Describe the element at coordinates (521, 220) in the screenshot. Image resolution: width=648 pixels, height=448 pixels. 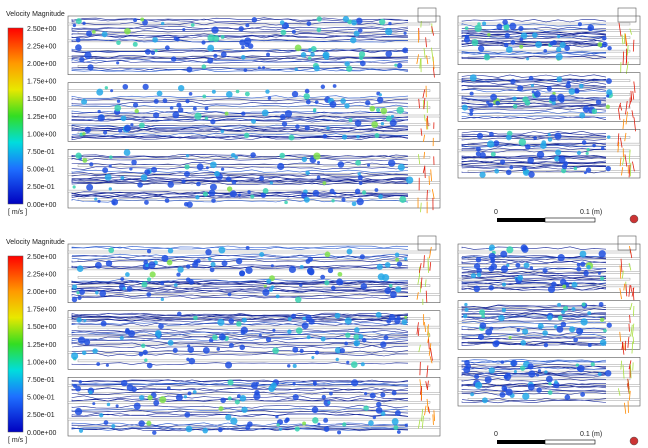
I see `scale-bar-black` at that location.